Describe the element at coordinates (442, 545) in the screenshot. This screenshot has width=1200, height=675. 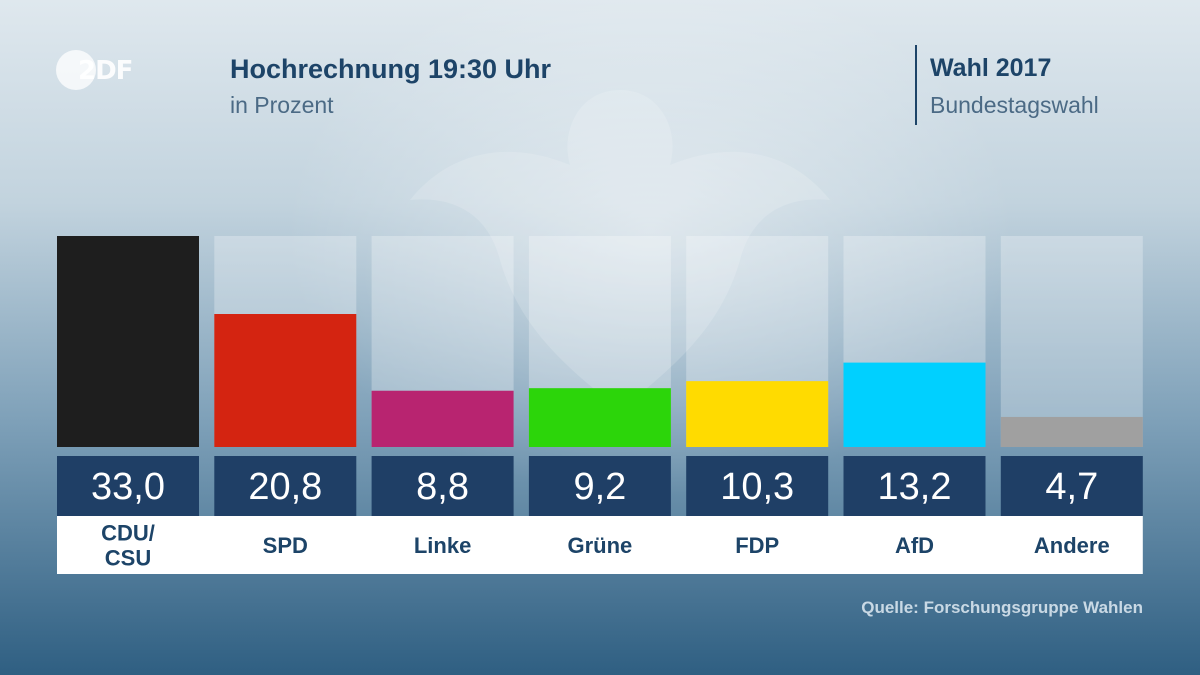
I see `category-label-2: Linke` at that location.